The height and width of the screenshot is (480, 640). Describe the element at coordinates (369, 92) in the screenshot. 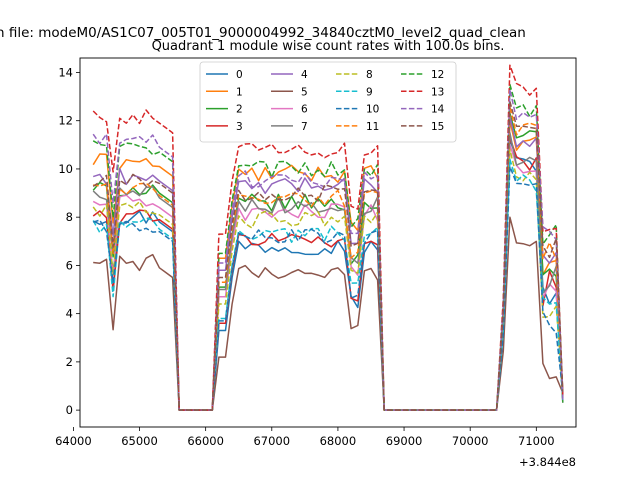

I see `legend-label-9: 9` at that location.